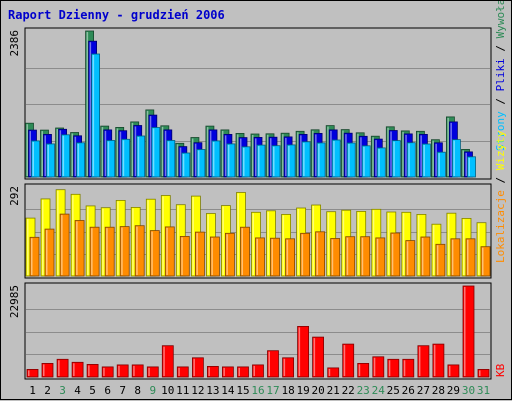 The height and width of the screenshot is (401, 512). I want to click on x-tick-label: 14, so click(228, 390).